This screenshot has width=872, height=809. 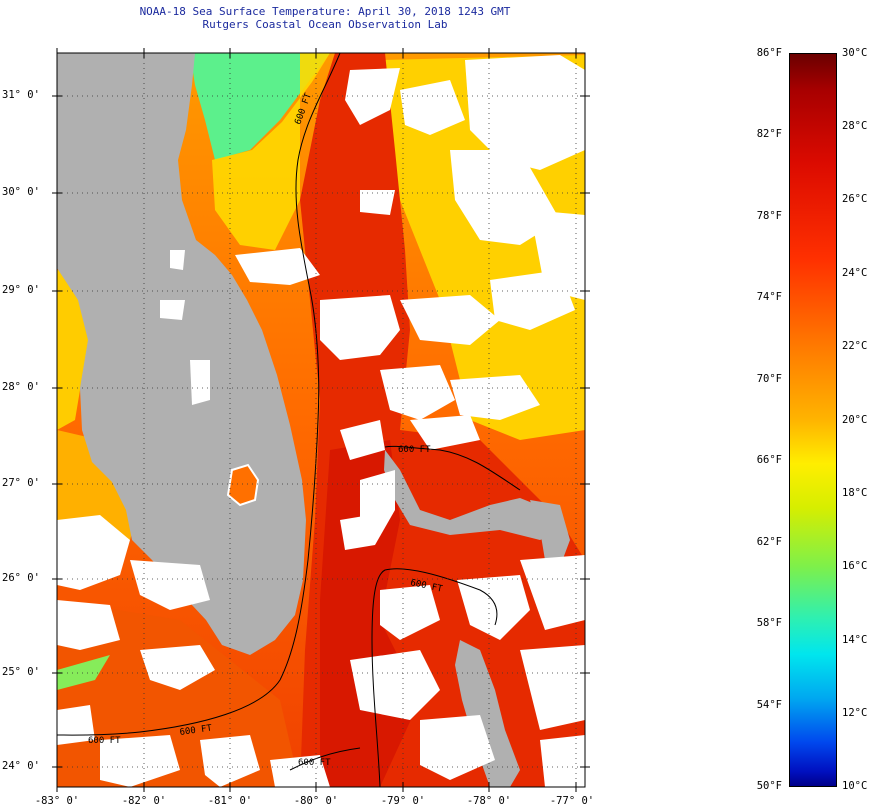 What do you see at coordinates (855, 566) in the screenshot?
I see `colorbar-c-label: 16°C` at bounding box center [855, 566].